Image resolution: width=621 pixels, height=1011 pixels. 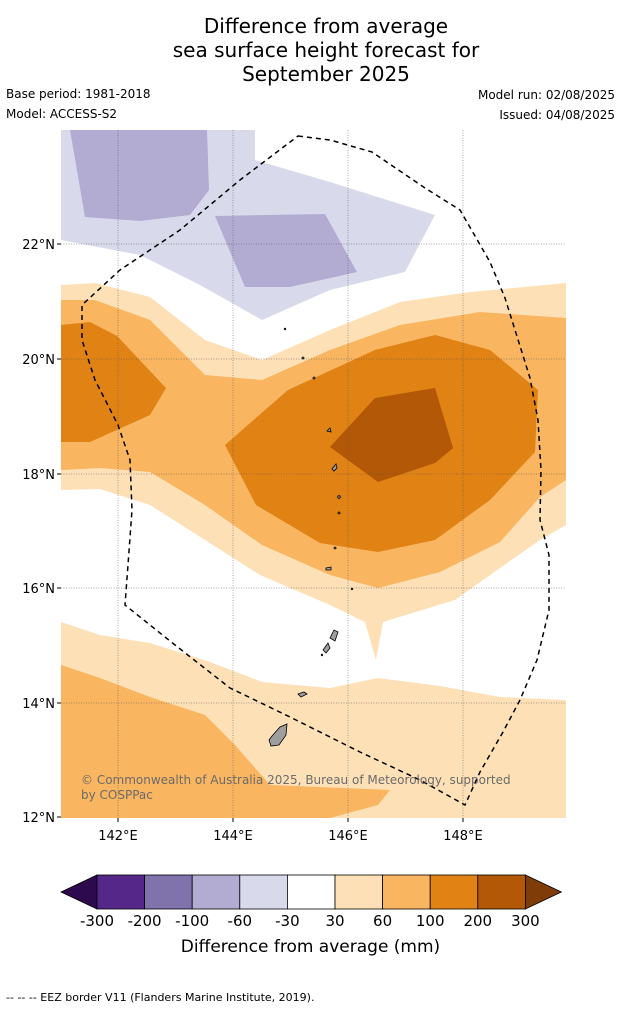 What do you see at coordinates (383, 921) in the screenshot?
I see `colorbar-label: 60` at bounding box center [383, 921].